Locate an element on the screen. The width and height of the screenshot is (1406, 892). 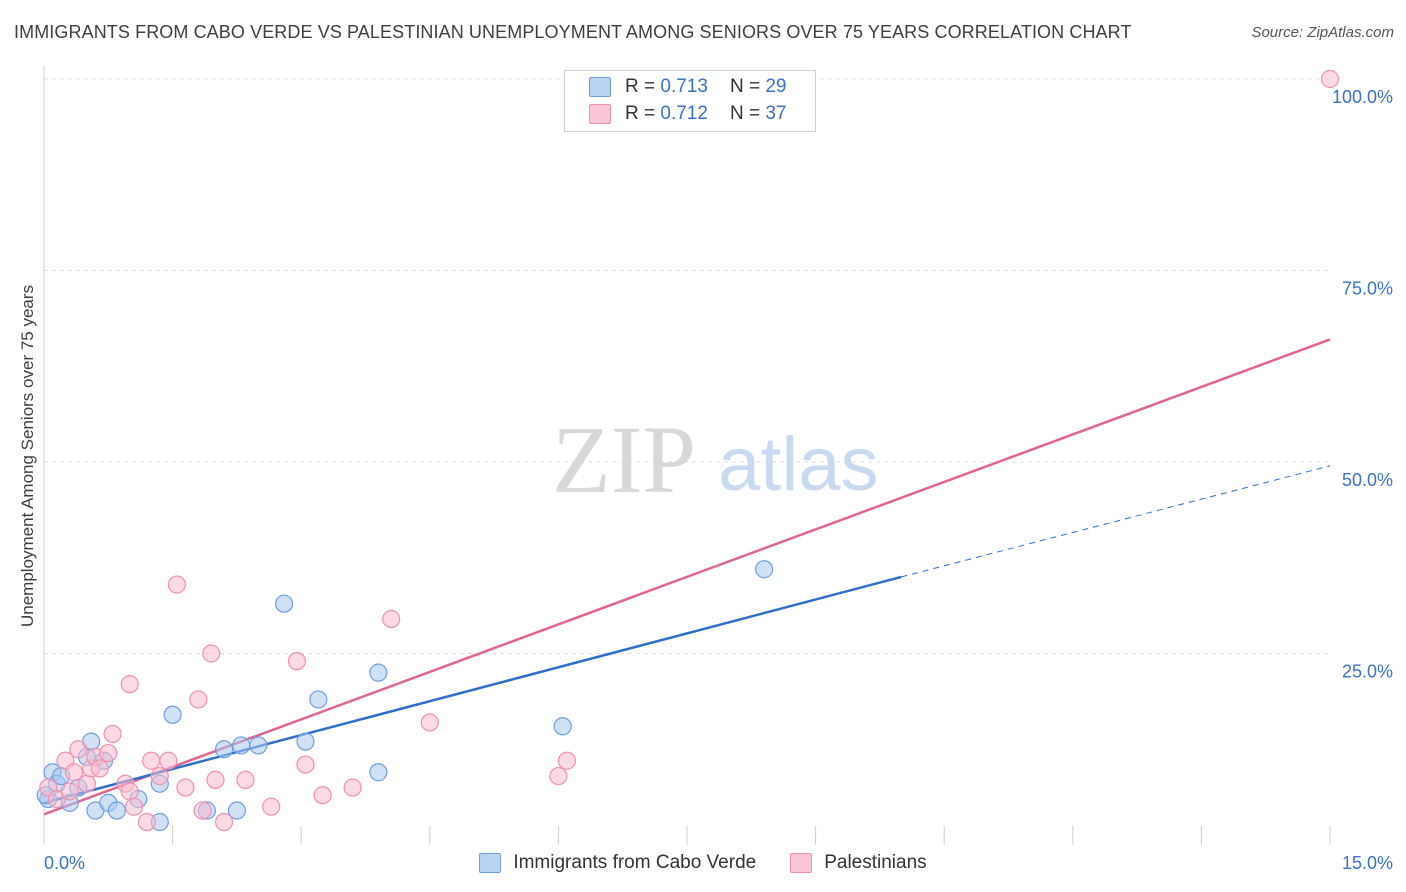
source-label: Source: ZipAtlas.com is located at coordinates (1322, 32).